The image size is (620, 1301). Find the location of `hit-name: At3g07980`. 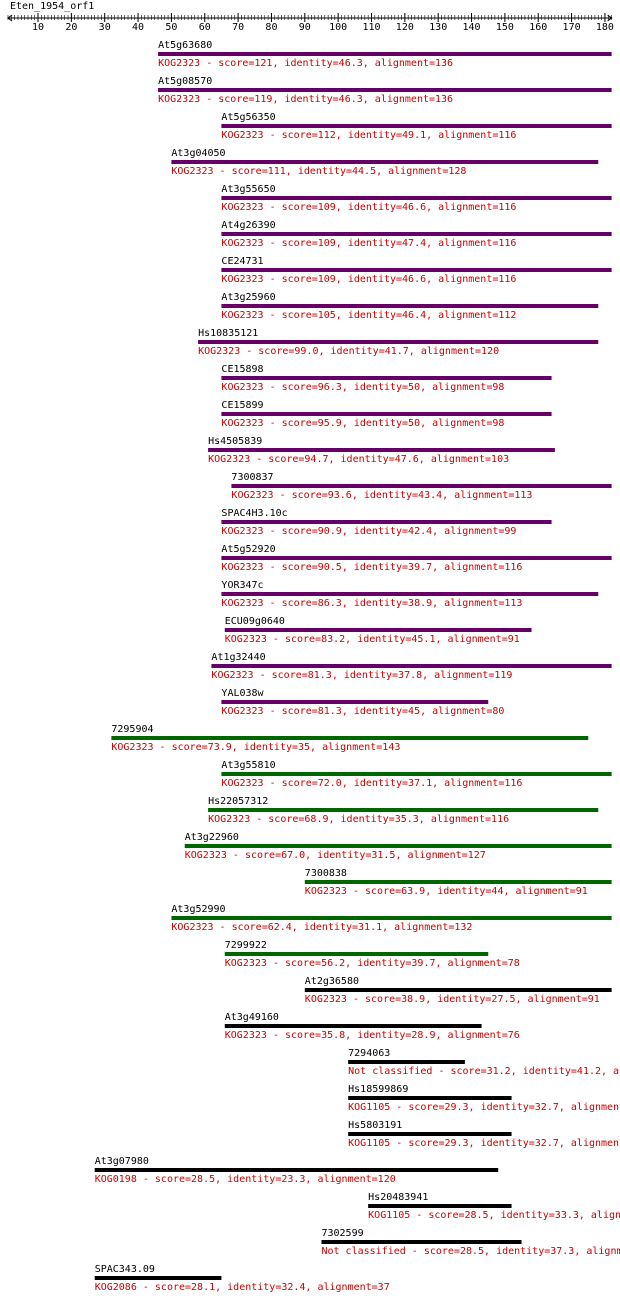

hit-name: At3g07980 is located at coordinates (122, 1161).